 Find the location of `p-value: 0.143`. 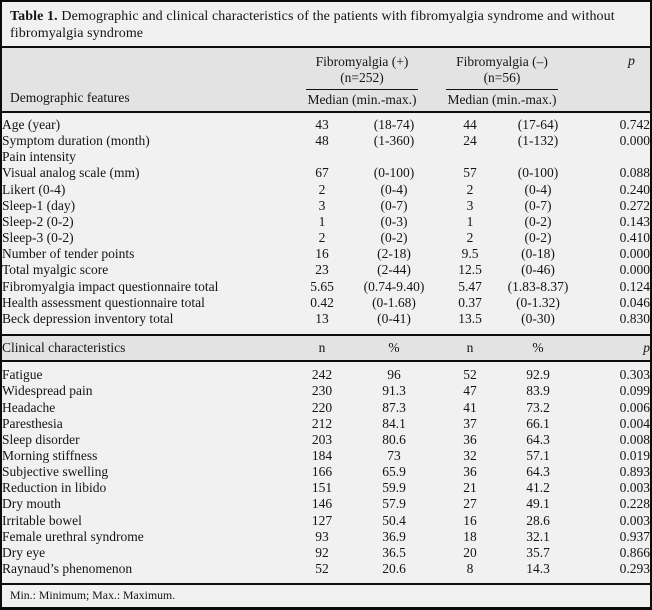

p-value: 0.143 is located at coordinates (634, 221).